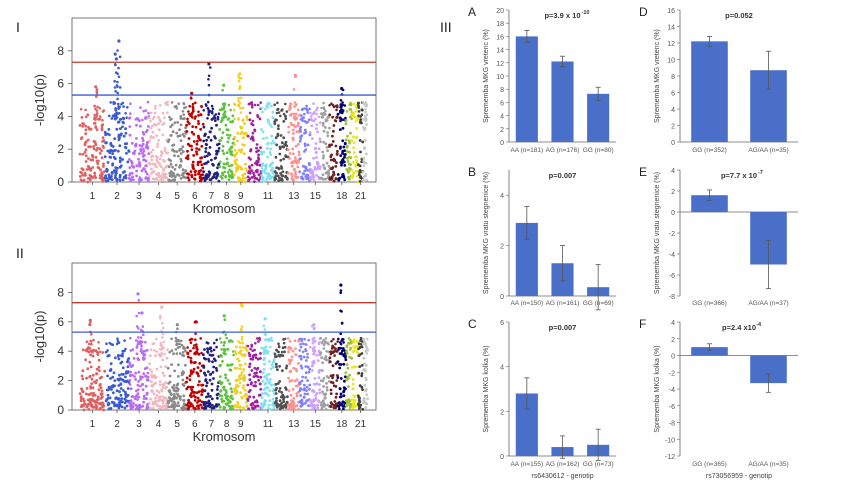  What do you see at coordinates (709, 303) in the screenshot?
I see `category-label: GG (n=366)` at bounding box center [709, 303].